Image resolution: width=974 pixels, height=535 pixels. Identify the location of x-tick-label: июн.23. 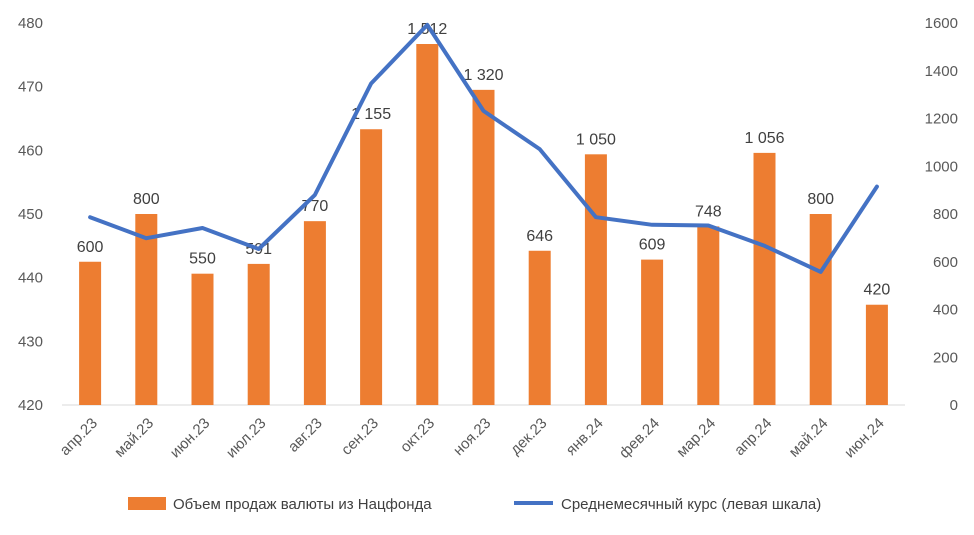
(190, 438).